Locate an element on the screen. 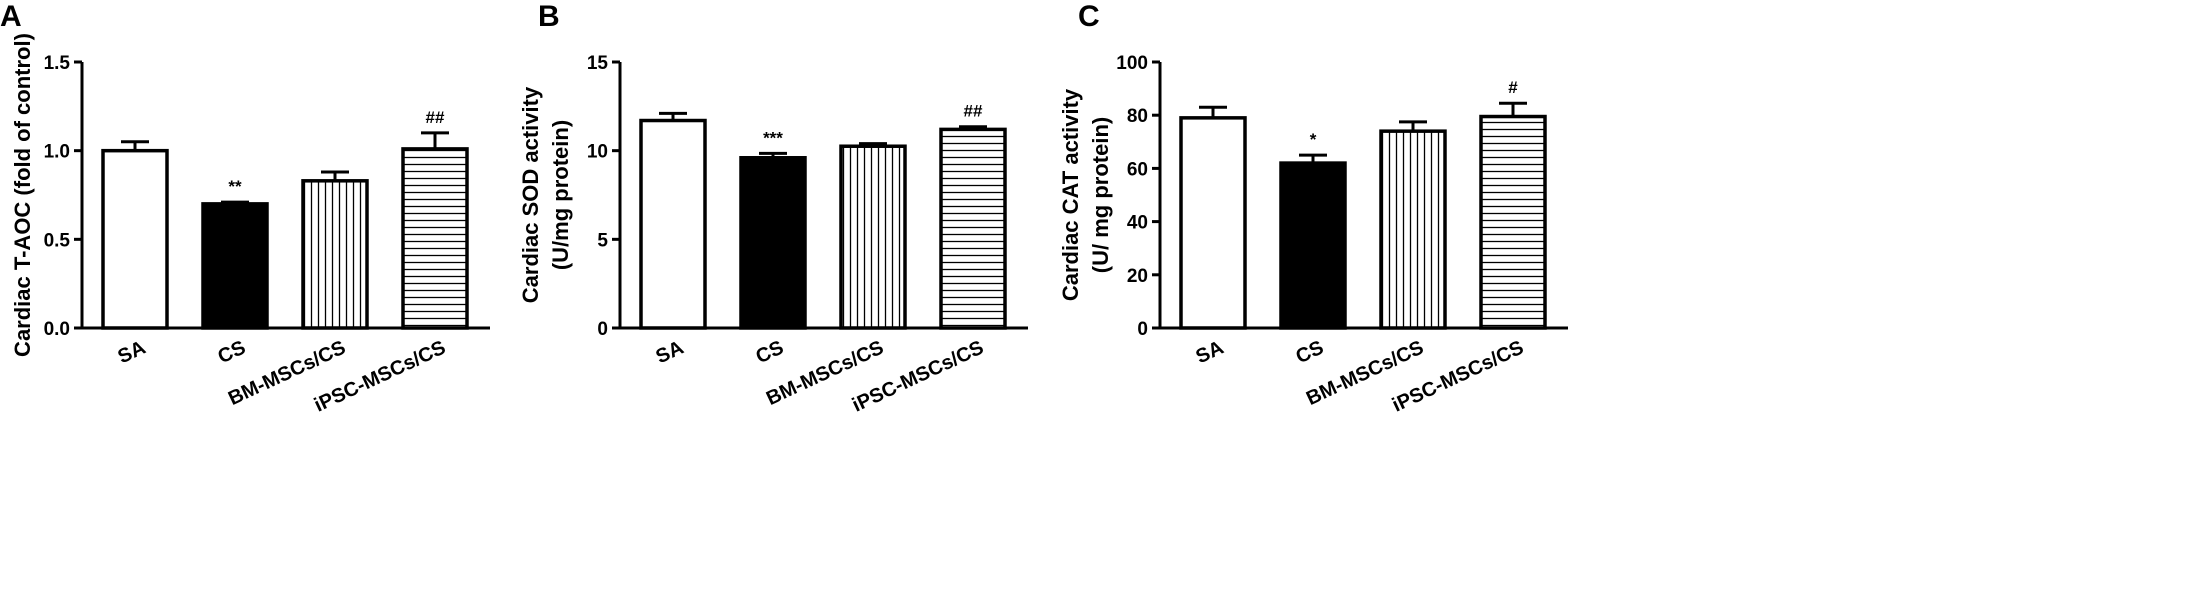 This screenshot has height=604, width=2187. y-tick-label: 40 is located at coordinates (1137, 223).